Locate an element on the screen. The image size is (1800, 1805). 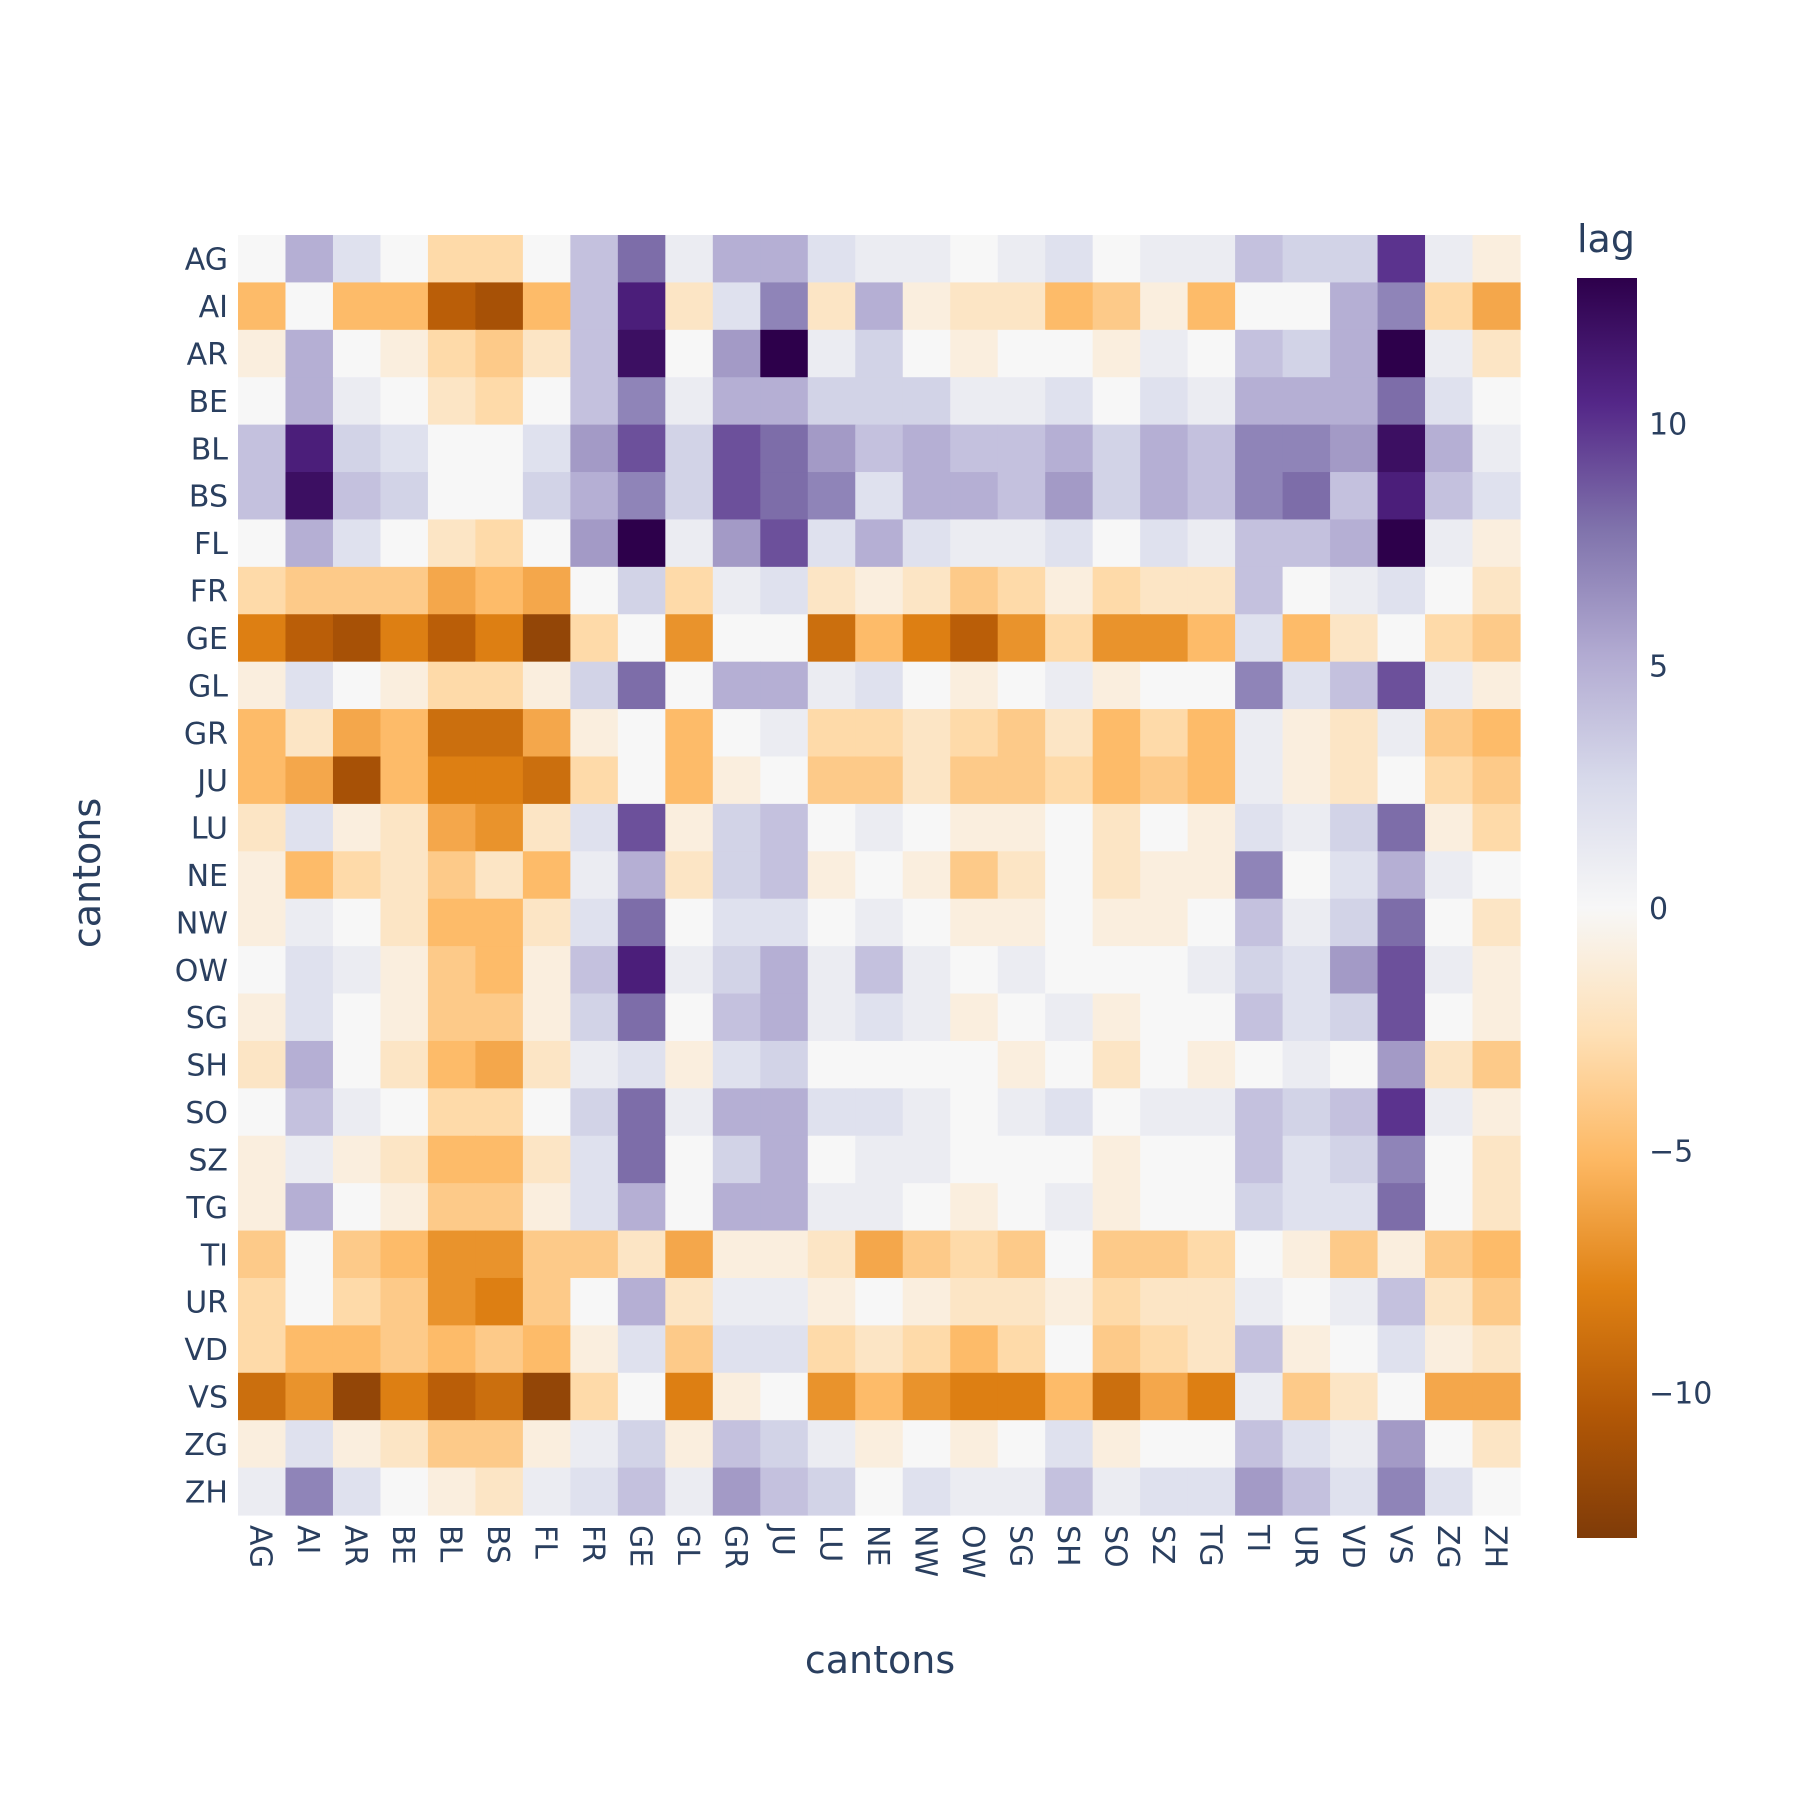
heatmap-cell-VD-SH is located at coordinates (1069, 1349).